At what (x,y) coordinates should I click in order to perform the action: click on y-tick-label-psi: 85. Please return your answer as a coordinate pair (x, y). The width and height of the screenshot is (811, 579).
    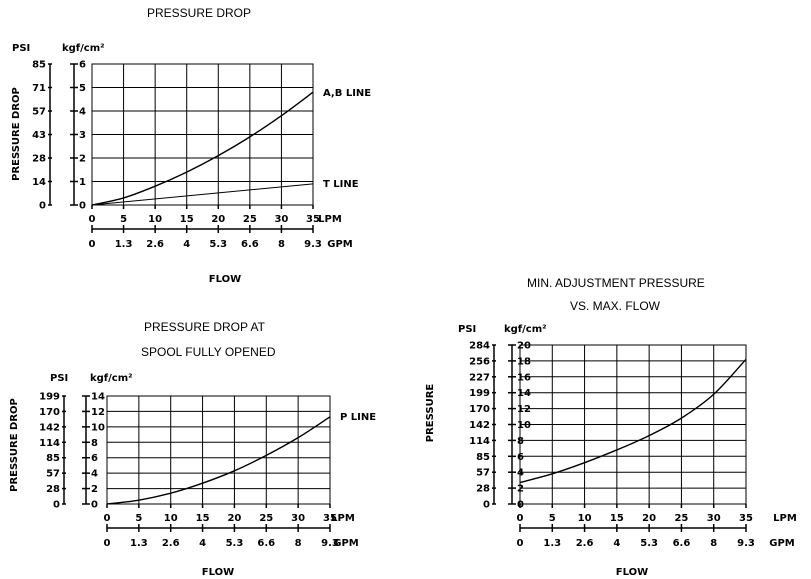
    Looking at the image, I should click on (39, 65).